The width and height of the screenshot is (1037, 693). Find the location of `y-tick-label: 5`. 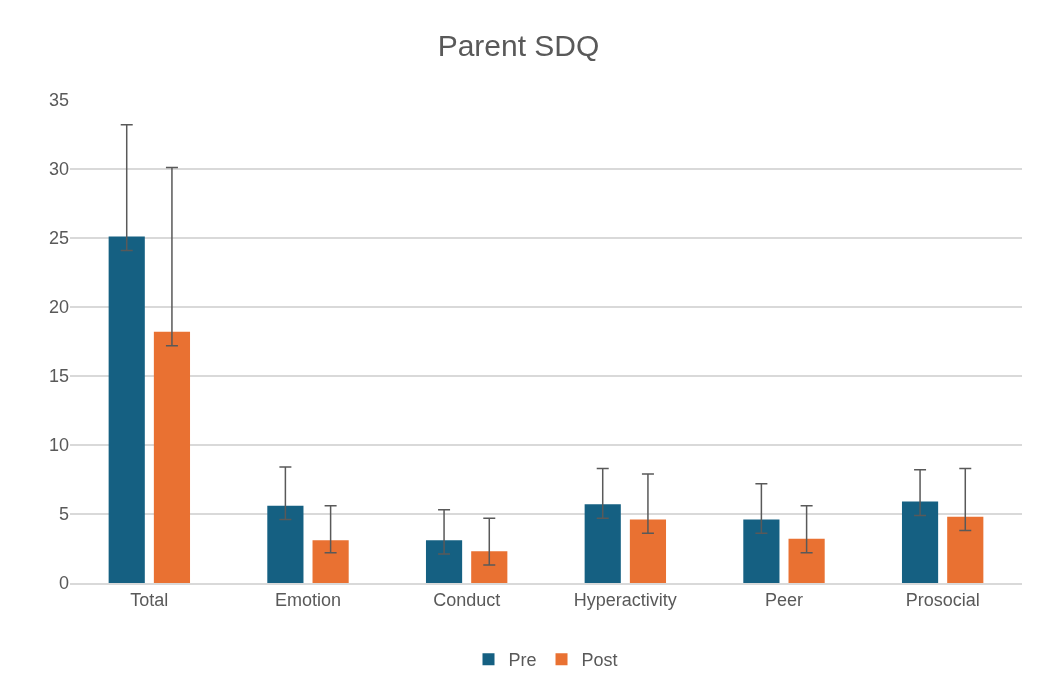

y-tick-label: 5 is located at coordinates (63, 514).